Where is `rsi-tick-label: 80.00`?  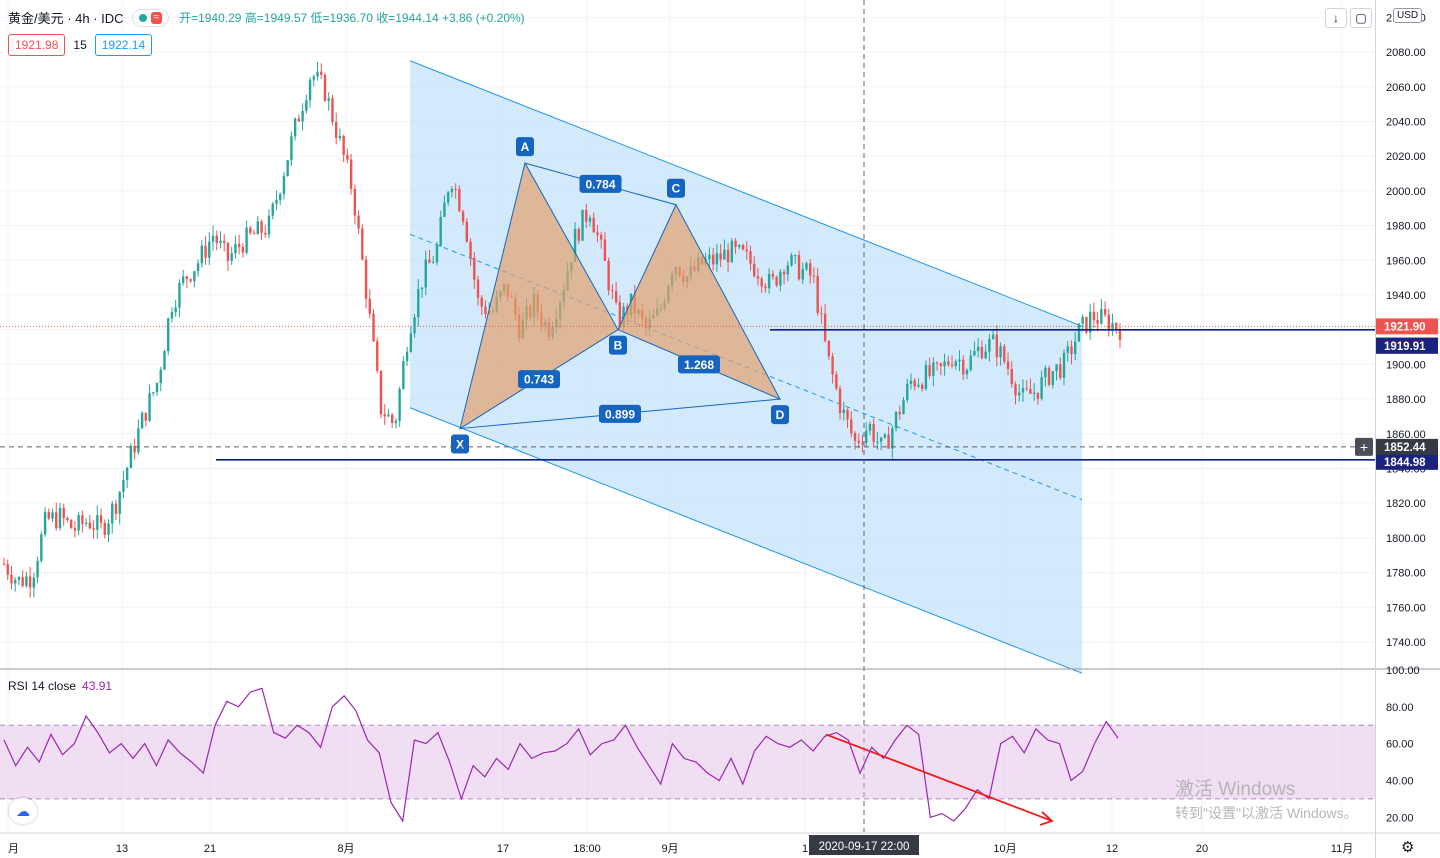
rsi-tick-label: 80.00 is located at coordinates (1400, 708).